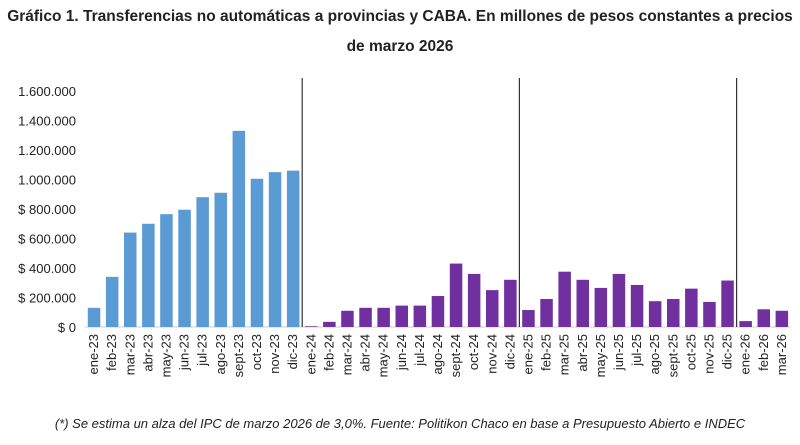 This screenshot has width=800, height=445. Describe the element at coordinates (184, 352) in the screenshot. I see `x-tick-label: jun-23` at that location.